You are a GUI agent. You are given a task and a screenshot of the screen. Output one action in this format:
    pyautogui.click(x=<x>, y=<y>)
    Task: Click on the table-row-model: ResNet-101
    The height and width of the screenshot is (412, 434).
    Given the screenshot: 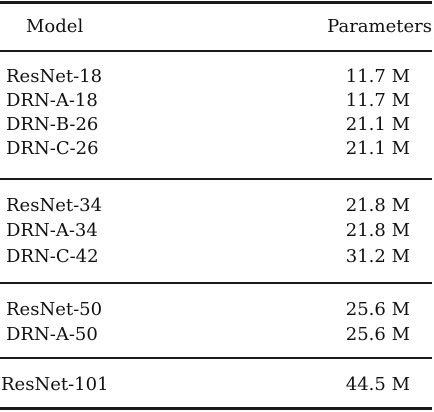 What is the action you would take?
    pyautogui.click(x=55, y=384)
    